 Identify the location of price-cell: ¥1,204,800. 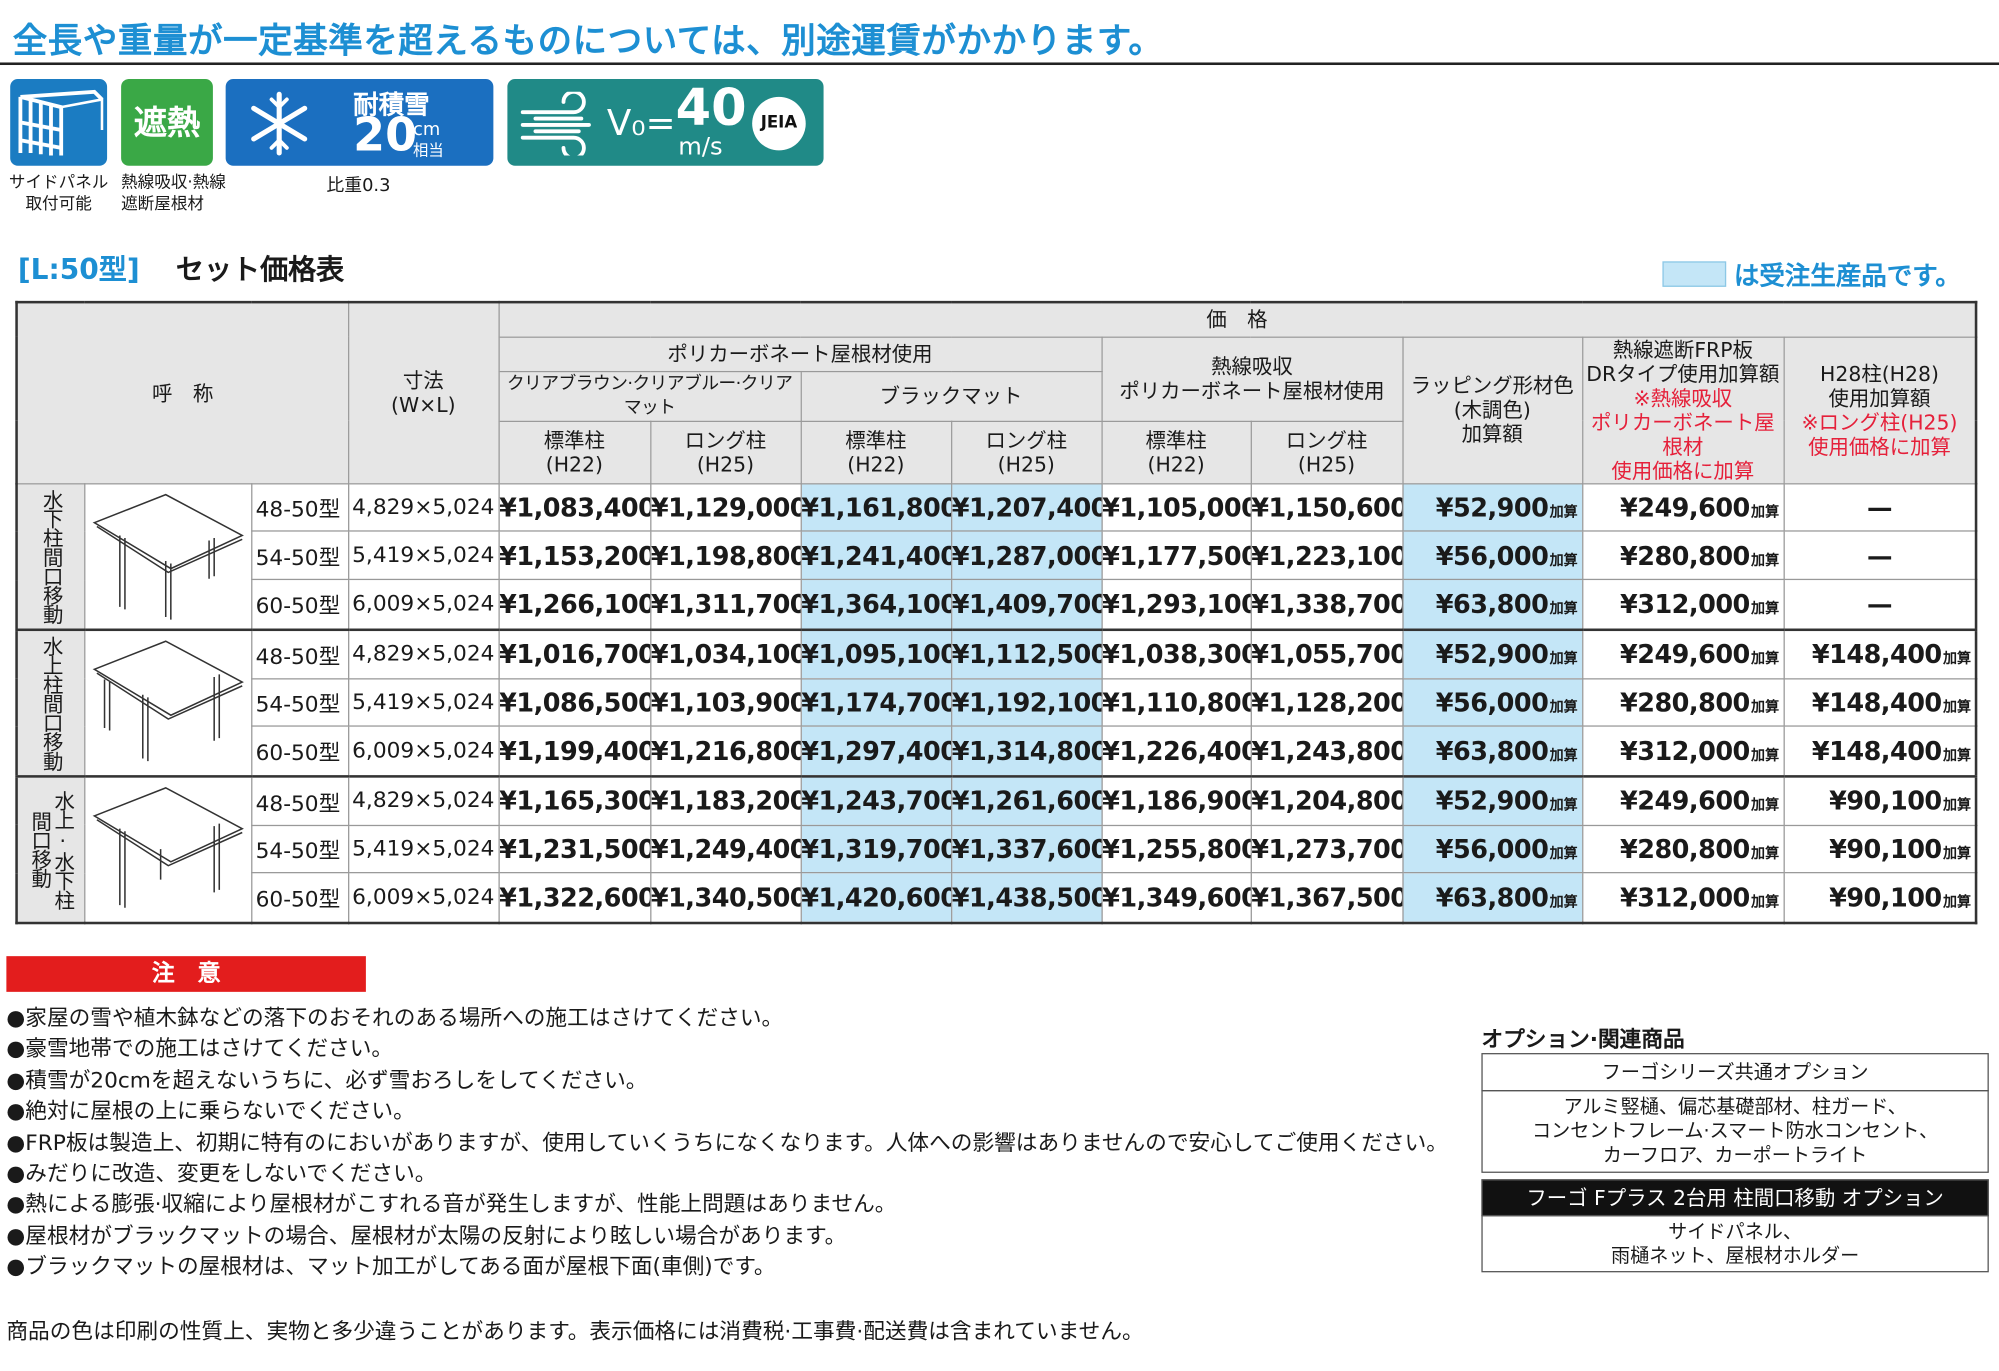
(1327, 800).